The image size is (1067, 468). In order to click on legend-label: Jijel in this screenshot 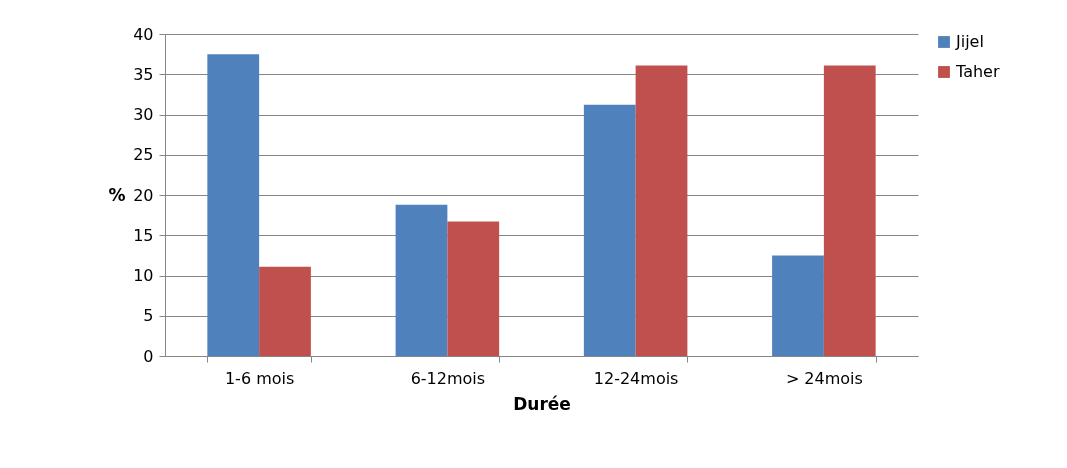, I will do `click(969, 41)`.